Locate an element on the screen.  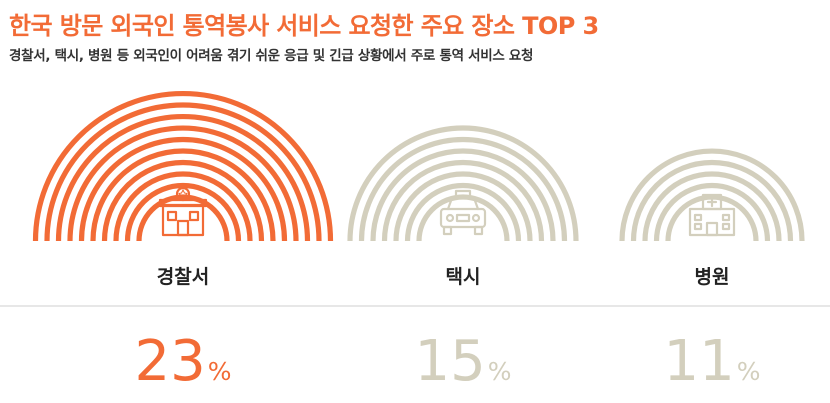
value-label: 23% is located at coordinates (182, 361).